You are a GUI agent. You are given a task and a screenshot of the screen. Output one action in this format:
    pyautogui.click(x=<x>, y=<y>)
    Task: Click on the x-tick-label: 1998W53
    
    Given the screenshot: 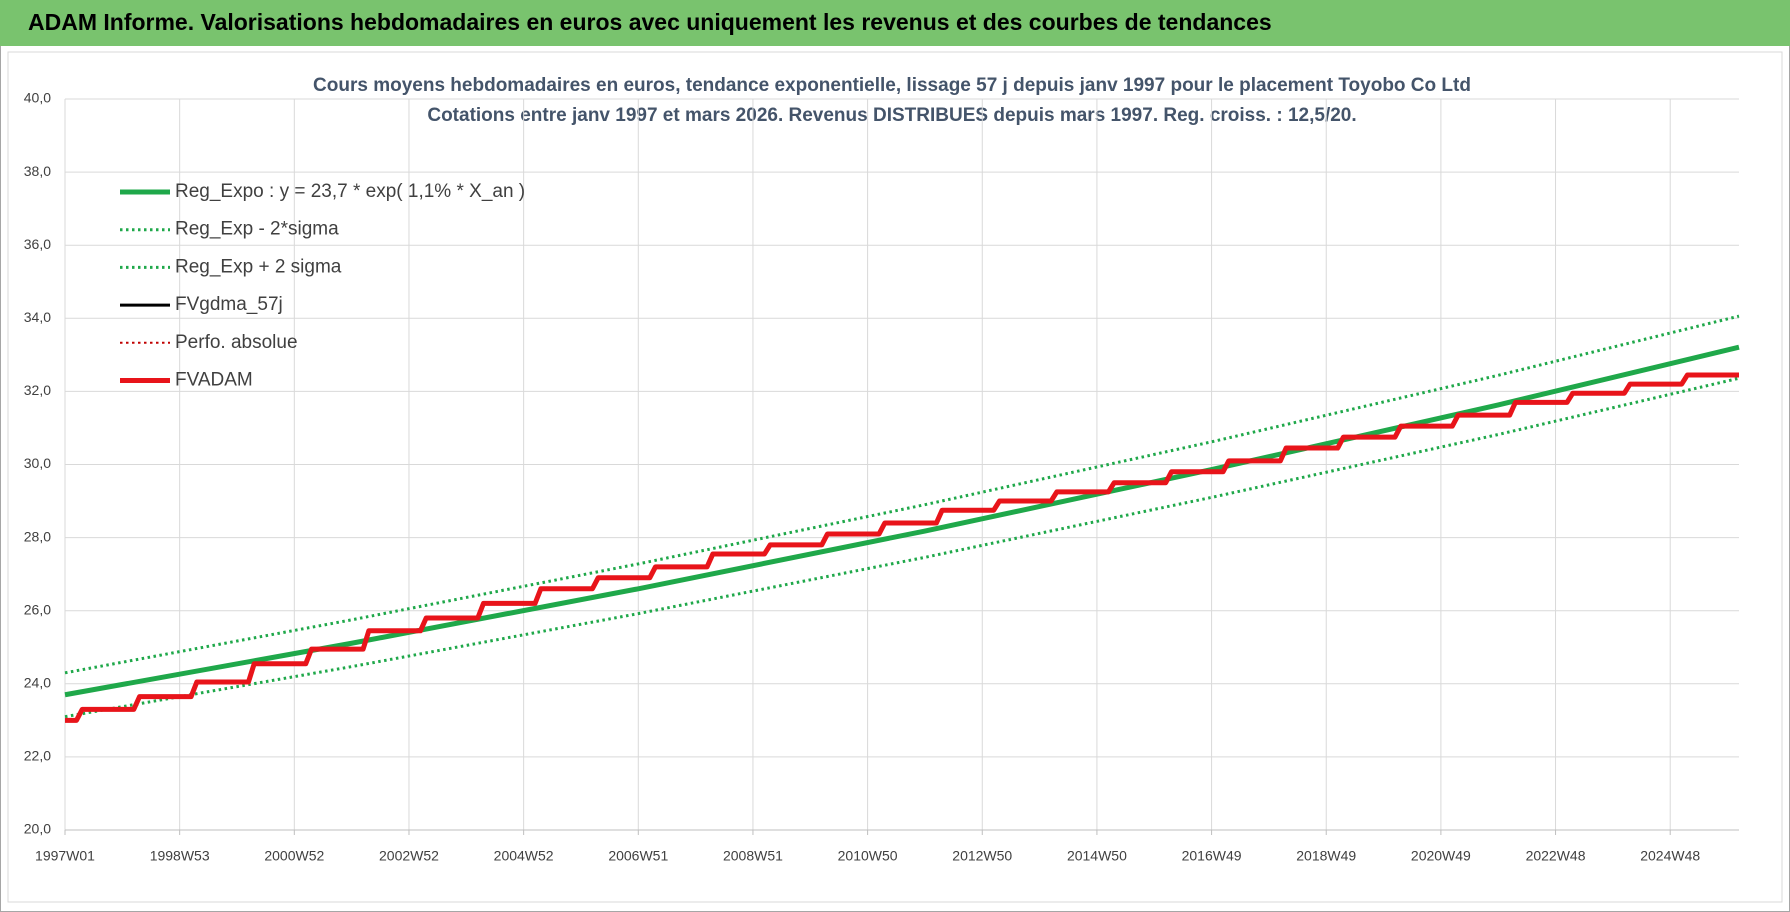 What is the action you would take?
    pyautogui.click(x=180, y=856)
    